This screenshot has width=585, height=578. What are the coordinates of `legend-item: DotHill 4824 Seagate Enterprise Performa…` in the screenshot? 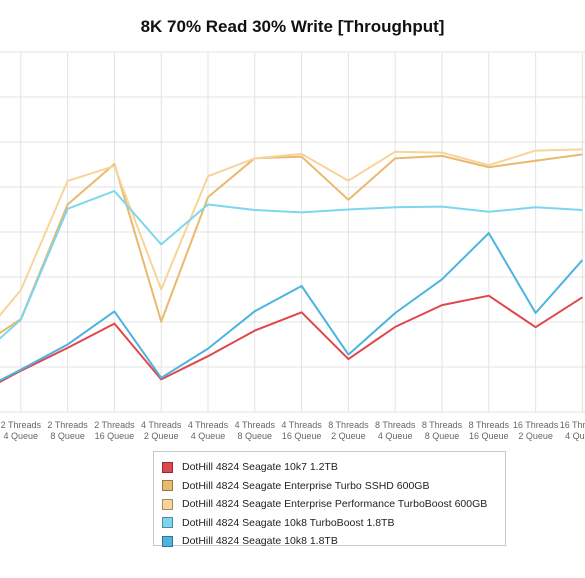 It's located at (324, 504).